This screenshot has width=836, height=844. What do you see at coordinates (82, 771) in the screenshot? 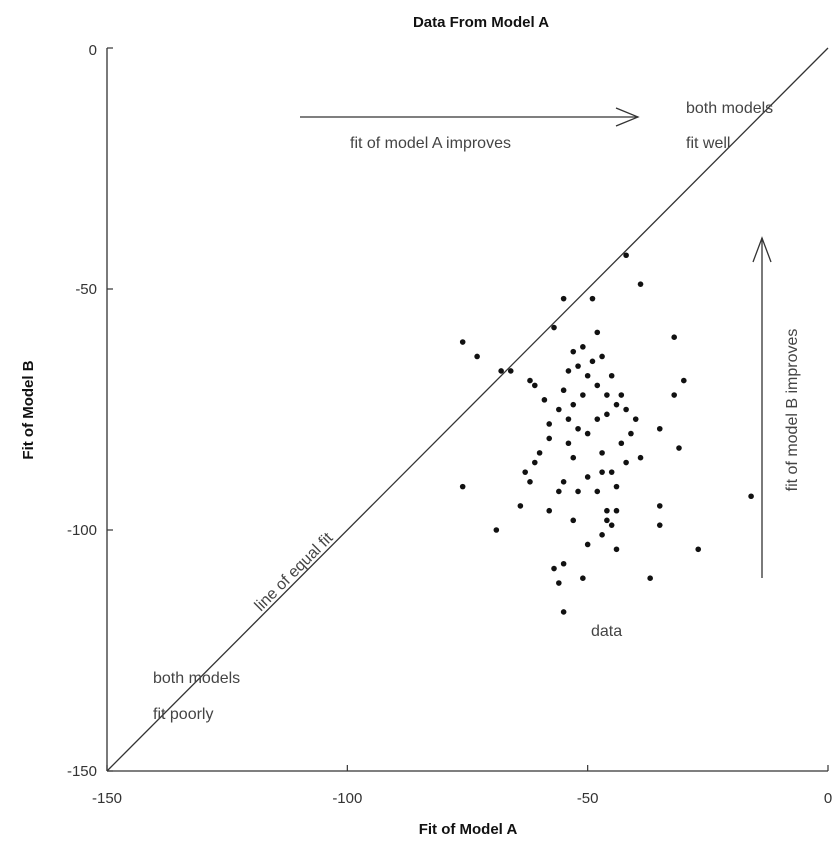
I see `y-tick-label: -150` at bounding box center [82, 771].